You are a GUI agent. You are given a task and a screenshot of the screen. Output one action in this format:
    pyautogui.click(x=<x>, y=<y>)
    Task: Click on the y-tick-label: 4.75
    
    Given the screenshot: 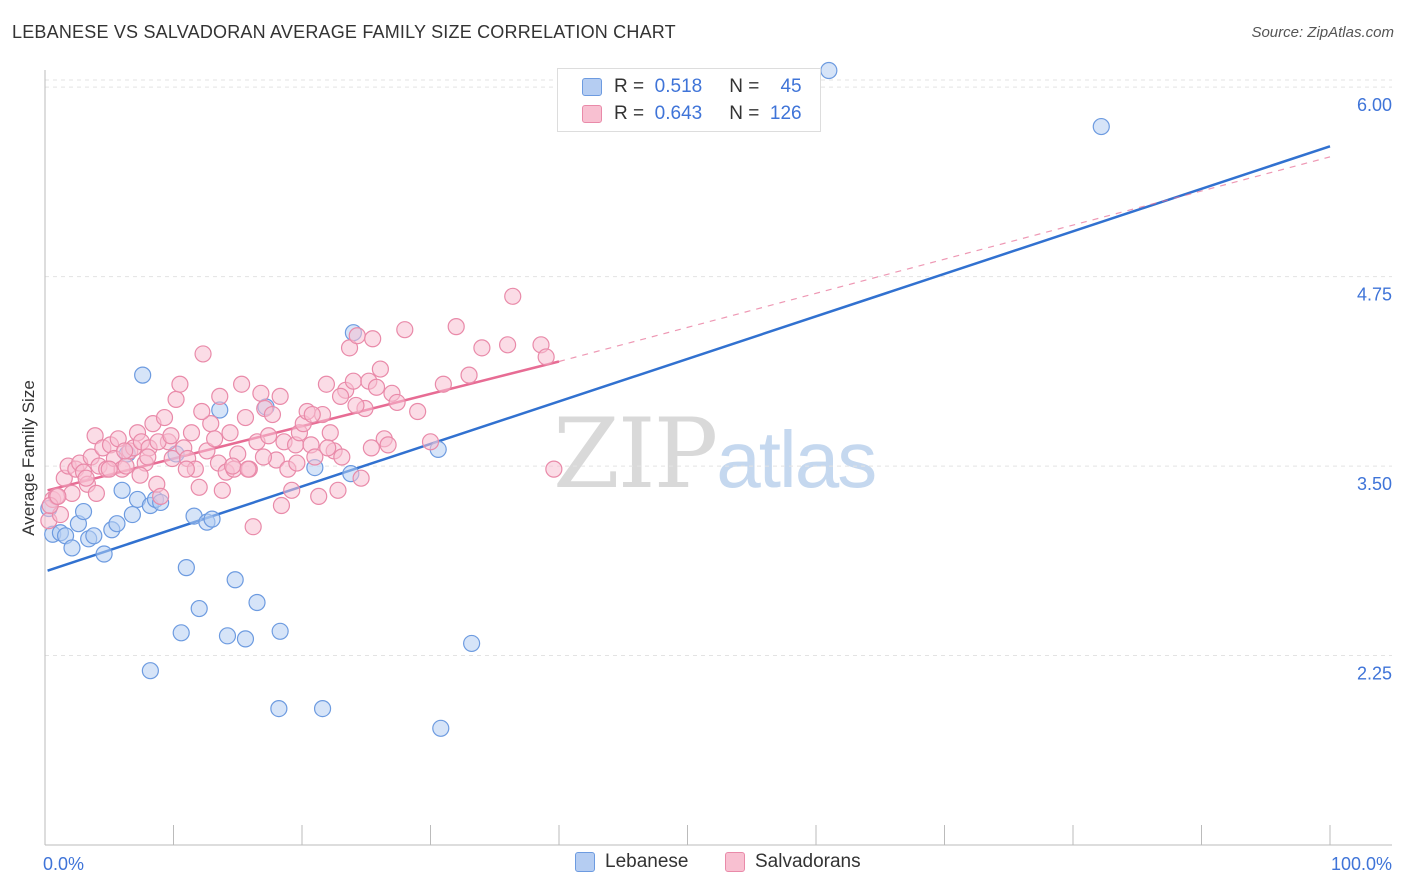 What is the action you would take?
    pyautogui.click(x=1374, y=295)
    